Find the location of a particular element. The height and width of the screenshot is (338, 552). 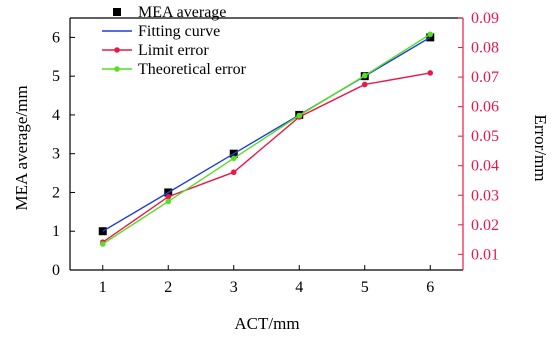

legend-label: Theoretical error is located at coordinates (192, 69).